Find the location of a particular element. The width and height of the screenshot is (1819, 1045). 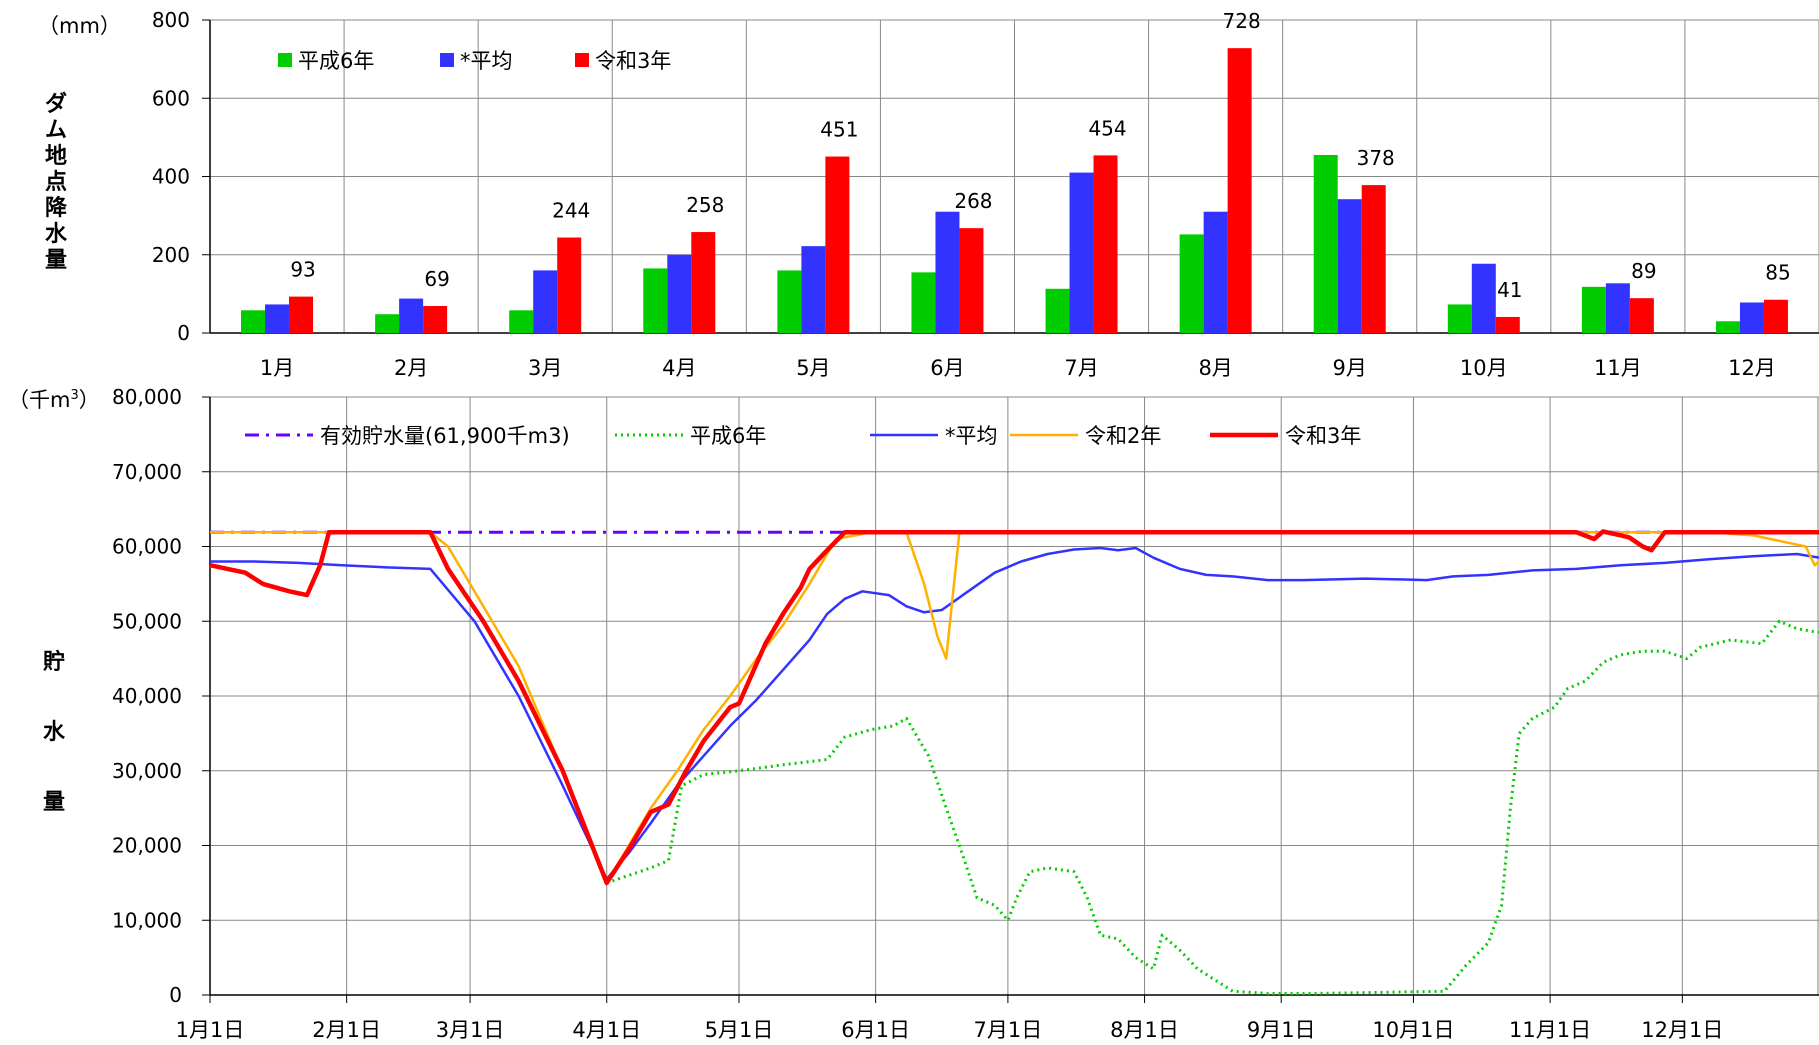

bar-data-label: 268 is located at coordinates (973, 201).